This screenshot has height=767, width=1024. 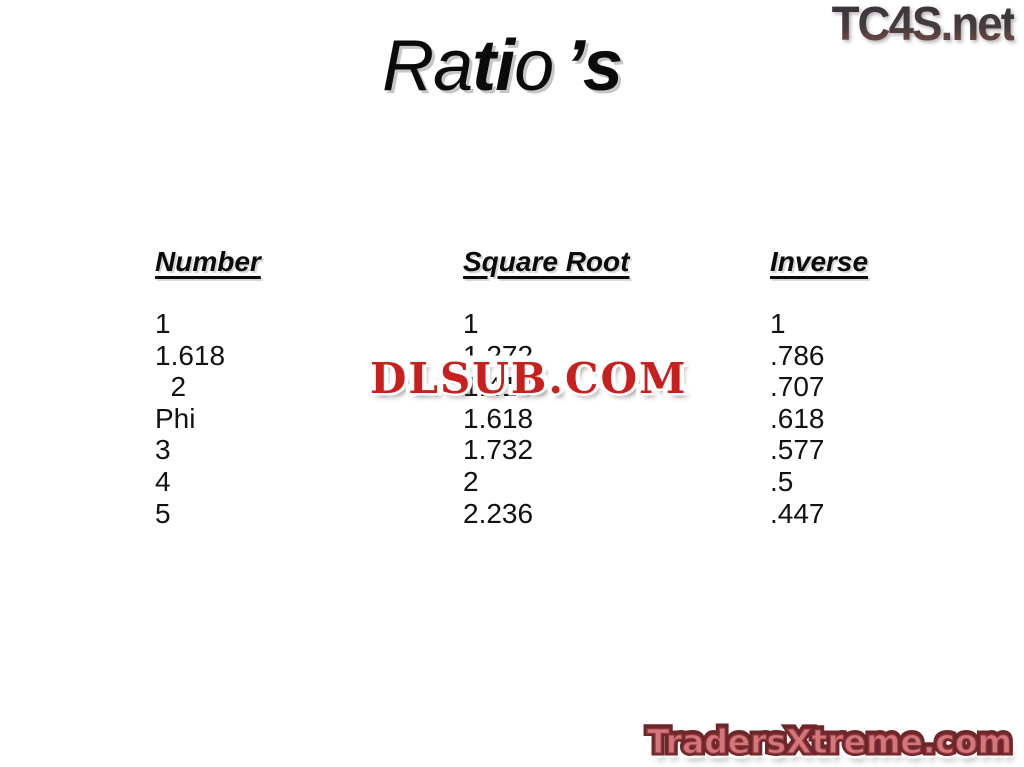 I want to click on table-cell: .577, so click(x=797, y=450).